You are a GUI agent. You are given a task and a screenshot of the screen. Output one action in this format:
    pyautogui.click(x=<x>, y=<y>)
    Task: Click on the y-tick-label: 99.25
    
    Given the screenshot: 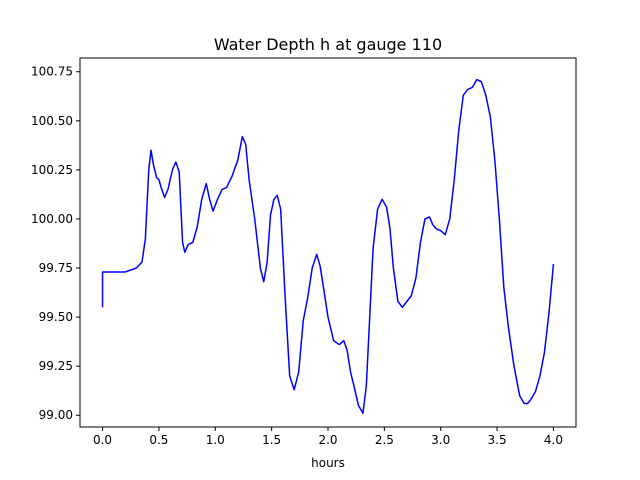 What is the action you would take?
    pyautogui.click(x=56, y=366)
    